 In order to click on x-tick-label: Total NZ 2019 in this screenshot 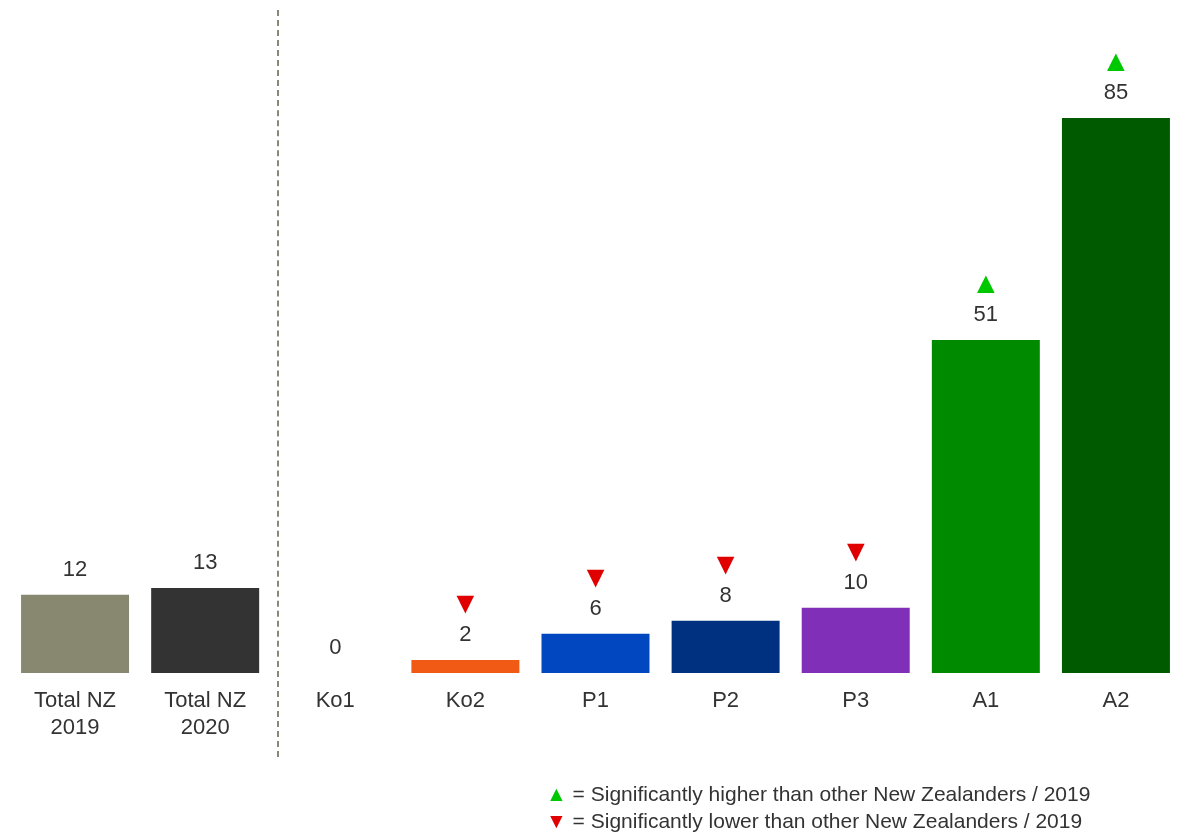, I will do `click(75, 713)`.